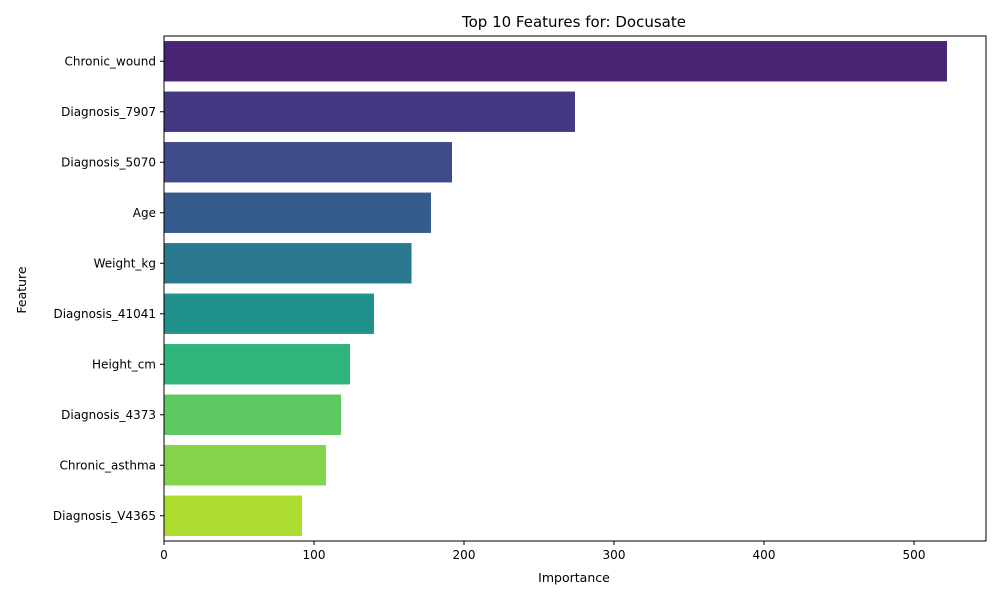  I want to click on y-tick-label: Height_cm, so click(124, 364).